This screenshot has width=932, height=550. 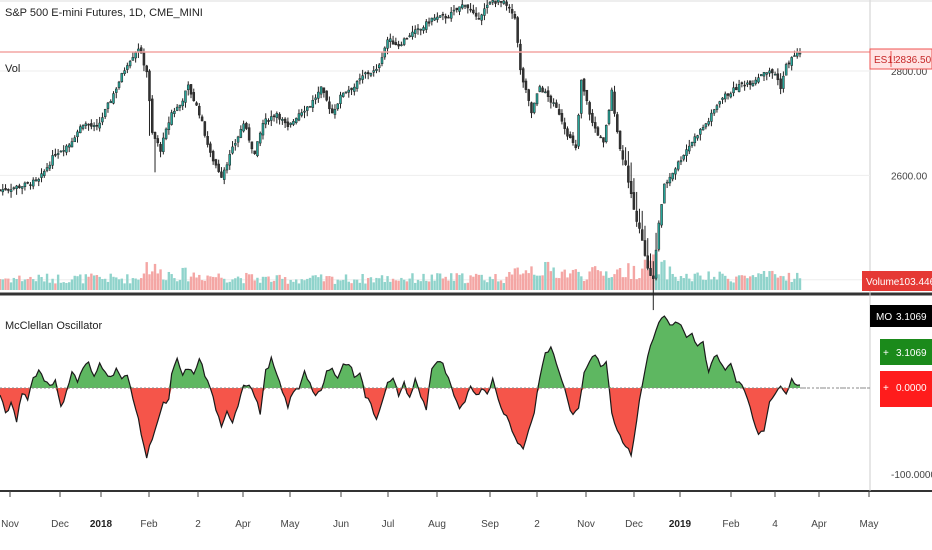 I want to click on negative-tag-value: 0.0000, so click(x=911, y=388).